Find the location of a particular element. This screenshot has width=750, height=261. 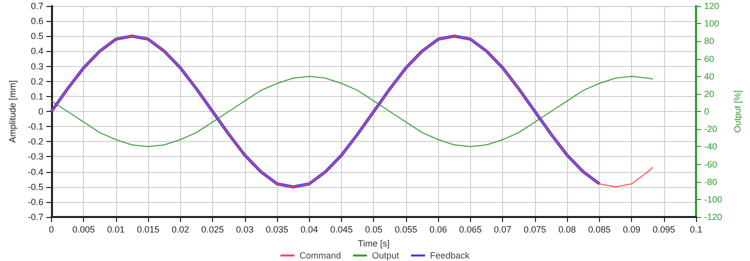

x-tick-label: 0.09 is located at coordinates (631, 229).